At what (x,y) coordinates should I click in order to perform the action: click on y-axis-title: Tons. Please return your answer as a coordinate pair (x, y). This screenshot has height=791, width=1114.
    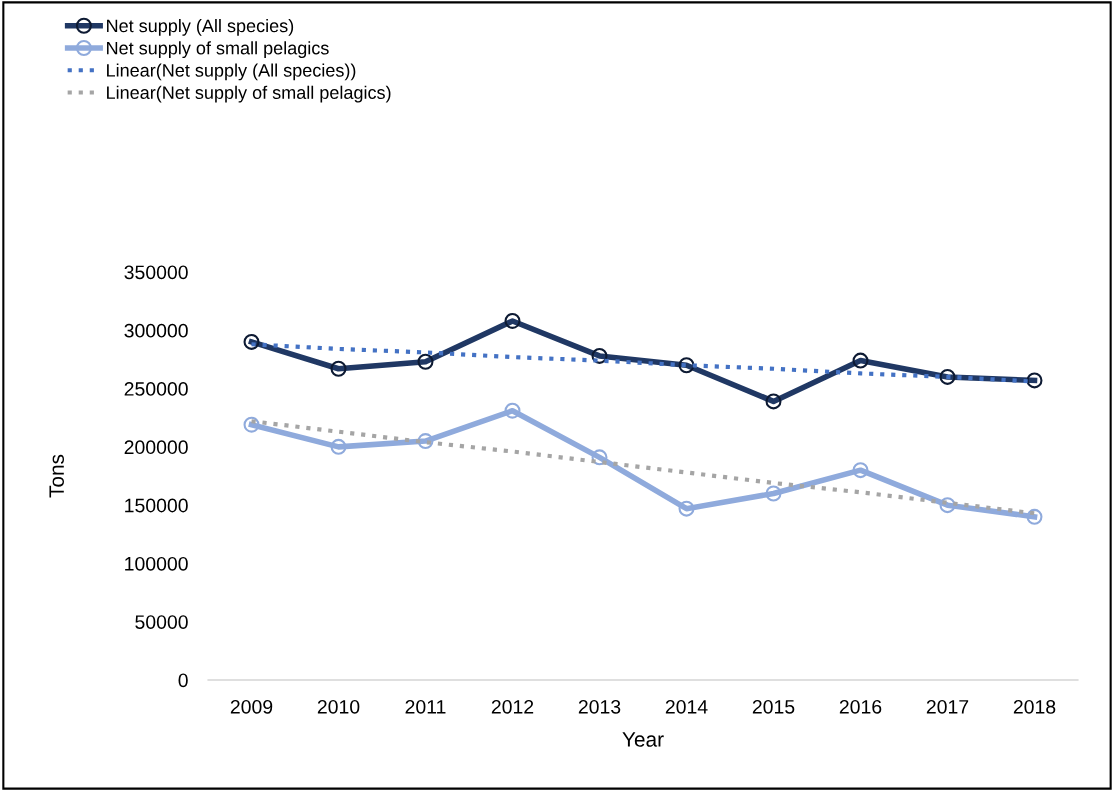
    Looking at the image, I should click on (56, 476).